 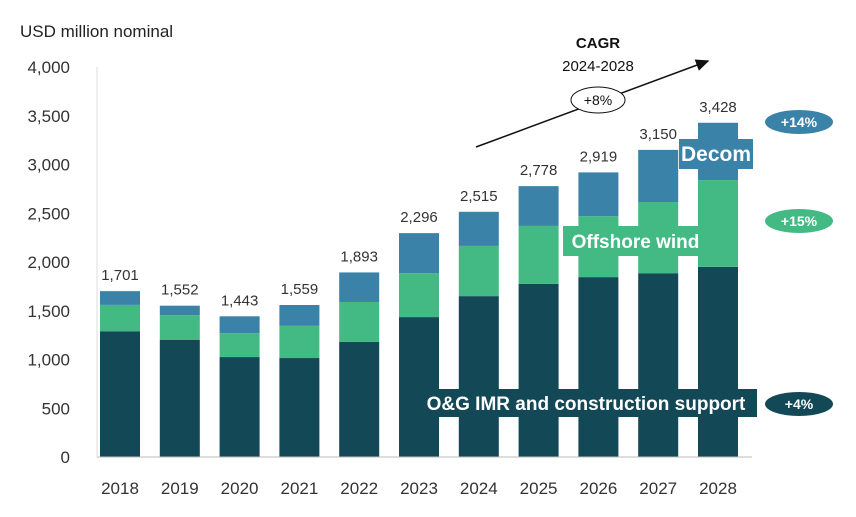 I want to click on x-tick-label: 2020, so click(x=240, y=488).